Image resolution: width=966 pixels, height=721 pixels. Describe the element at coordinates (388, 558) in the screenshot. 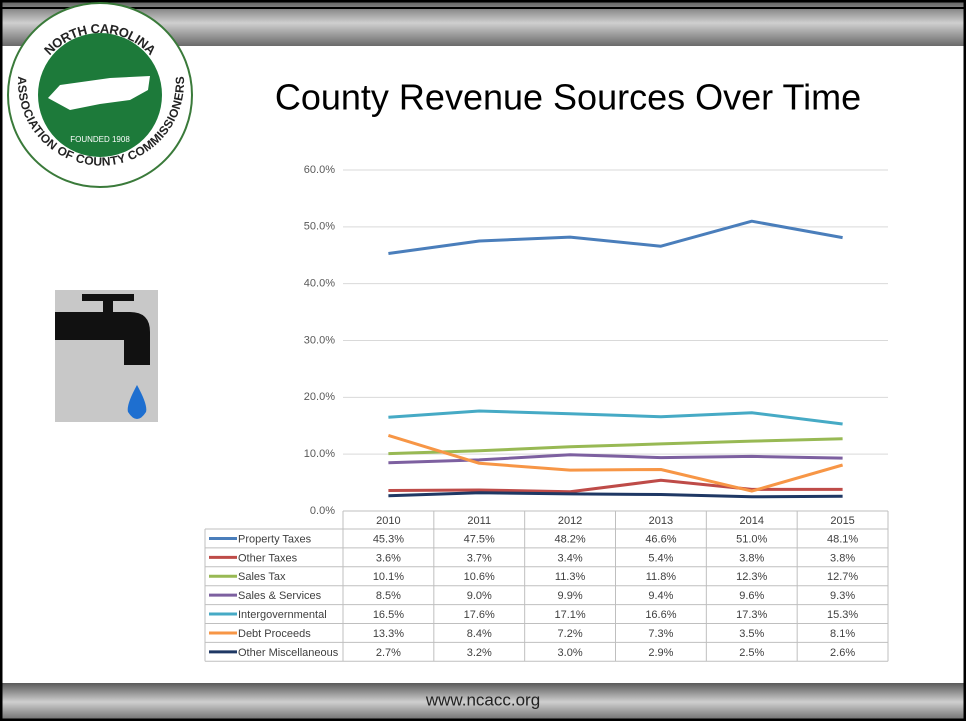

I see `data-label: 3.6%` at that location.